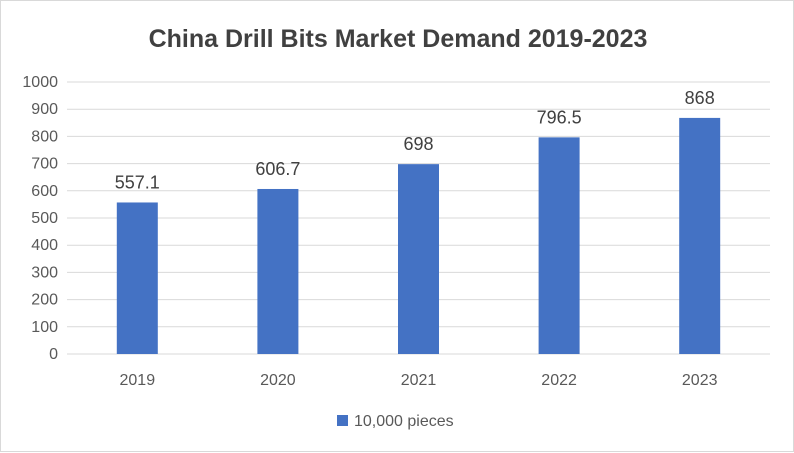 Image resolution: width=794 pixels, height=453 pixels. Describe the element at coordinates (700, 98) in the screenshot. I see `data-label: 868` at that location.